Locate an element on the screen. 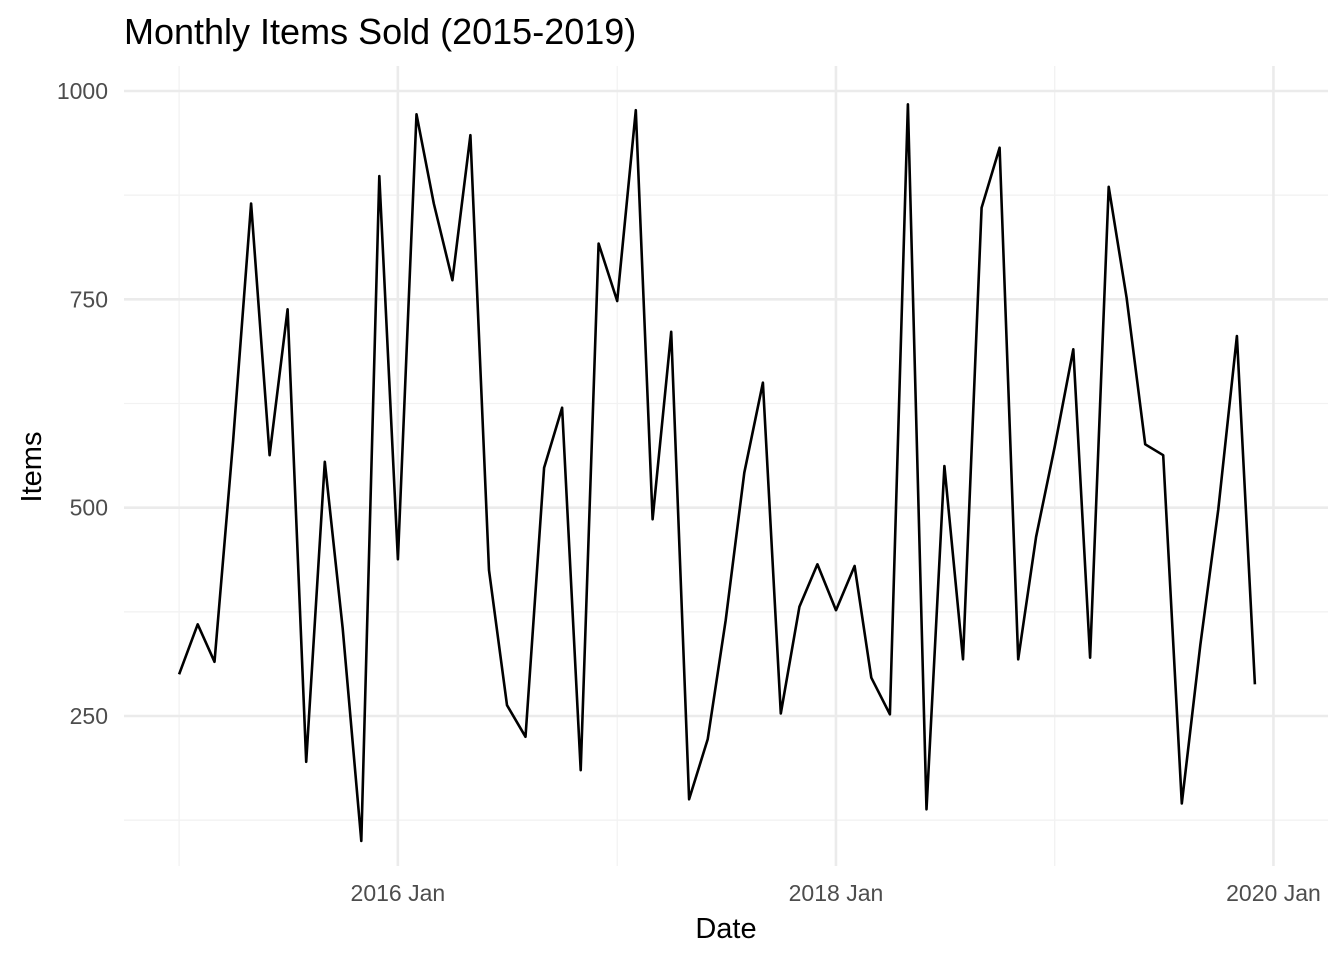 This screenshot has height=960, width=1344. x-tick-label: 2018 Jan is located at coordinates (836, 893).